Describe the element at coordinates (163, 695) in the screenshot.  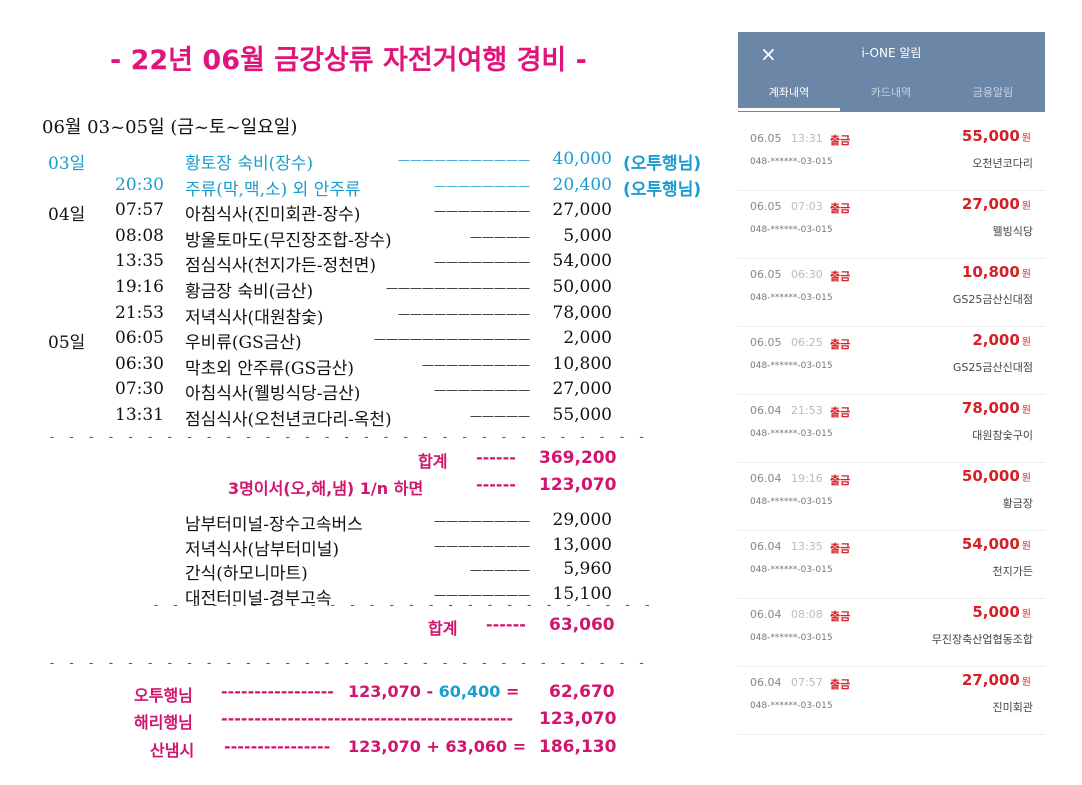
I see `settle-r1-name: 오투행님` at that location.